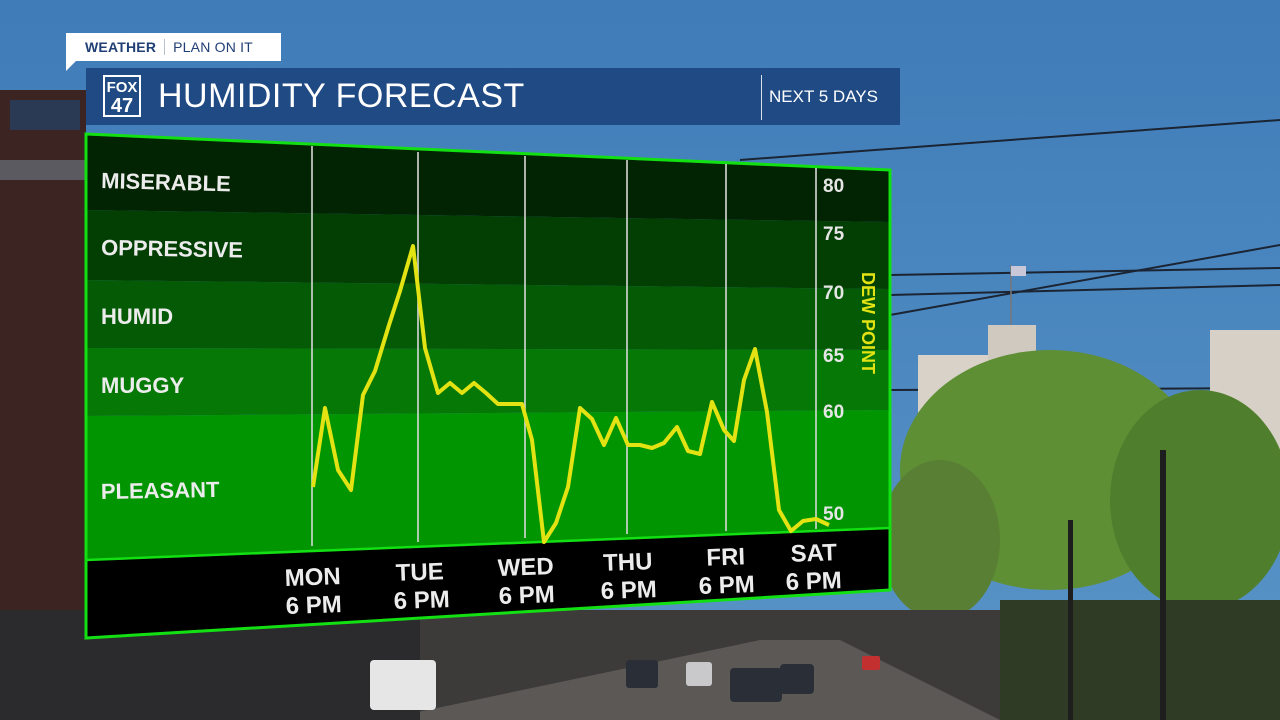  Describe the element at coordinates (421, 600) in the screenshot. I see `x-label-tue-time: 6 PM` at that location.